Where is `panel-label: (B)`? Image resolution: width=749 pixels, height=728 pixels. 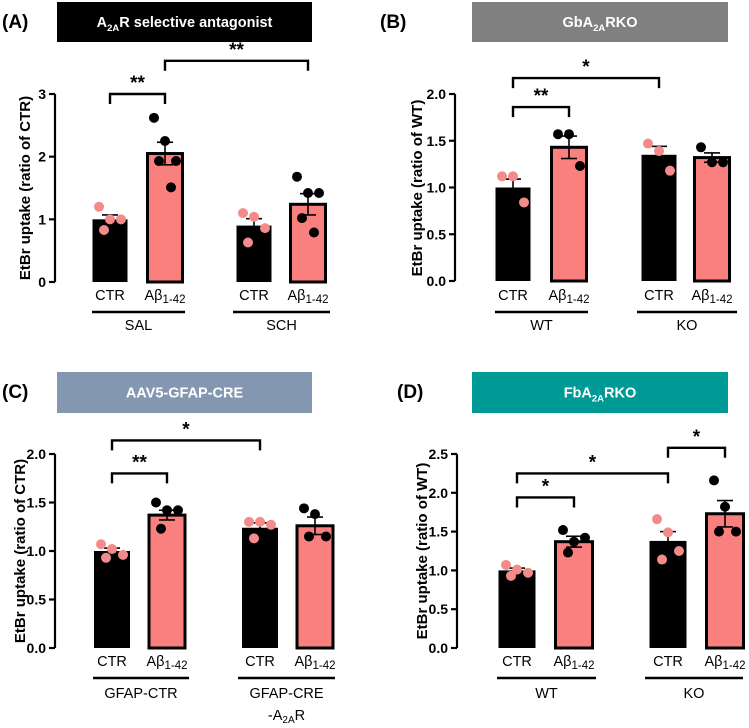
panel-label: (B) is located at coordinates (393, 22).